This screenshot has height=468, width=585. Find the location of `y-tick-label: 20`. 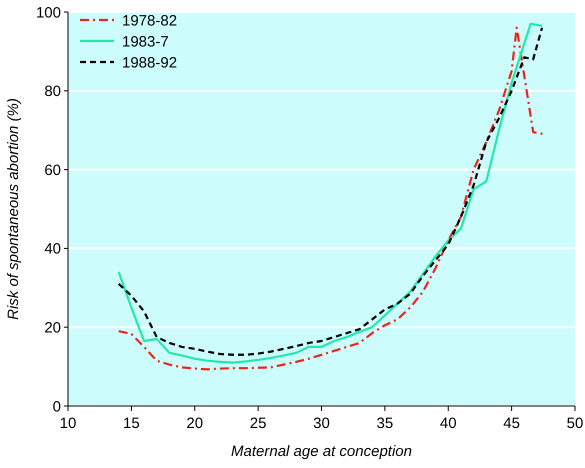

y-tick-label: 20 is located at coordinates (52, 327).